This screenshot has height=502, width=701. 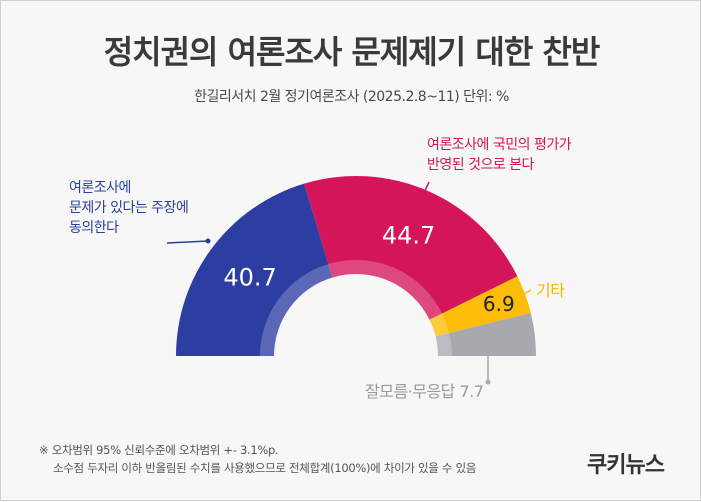 What do you see at coordinates (522, 295) in the screenshot?
I see `leader-other-dot` at bounding box center [522, 295].